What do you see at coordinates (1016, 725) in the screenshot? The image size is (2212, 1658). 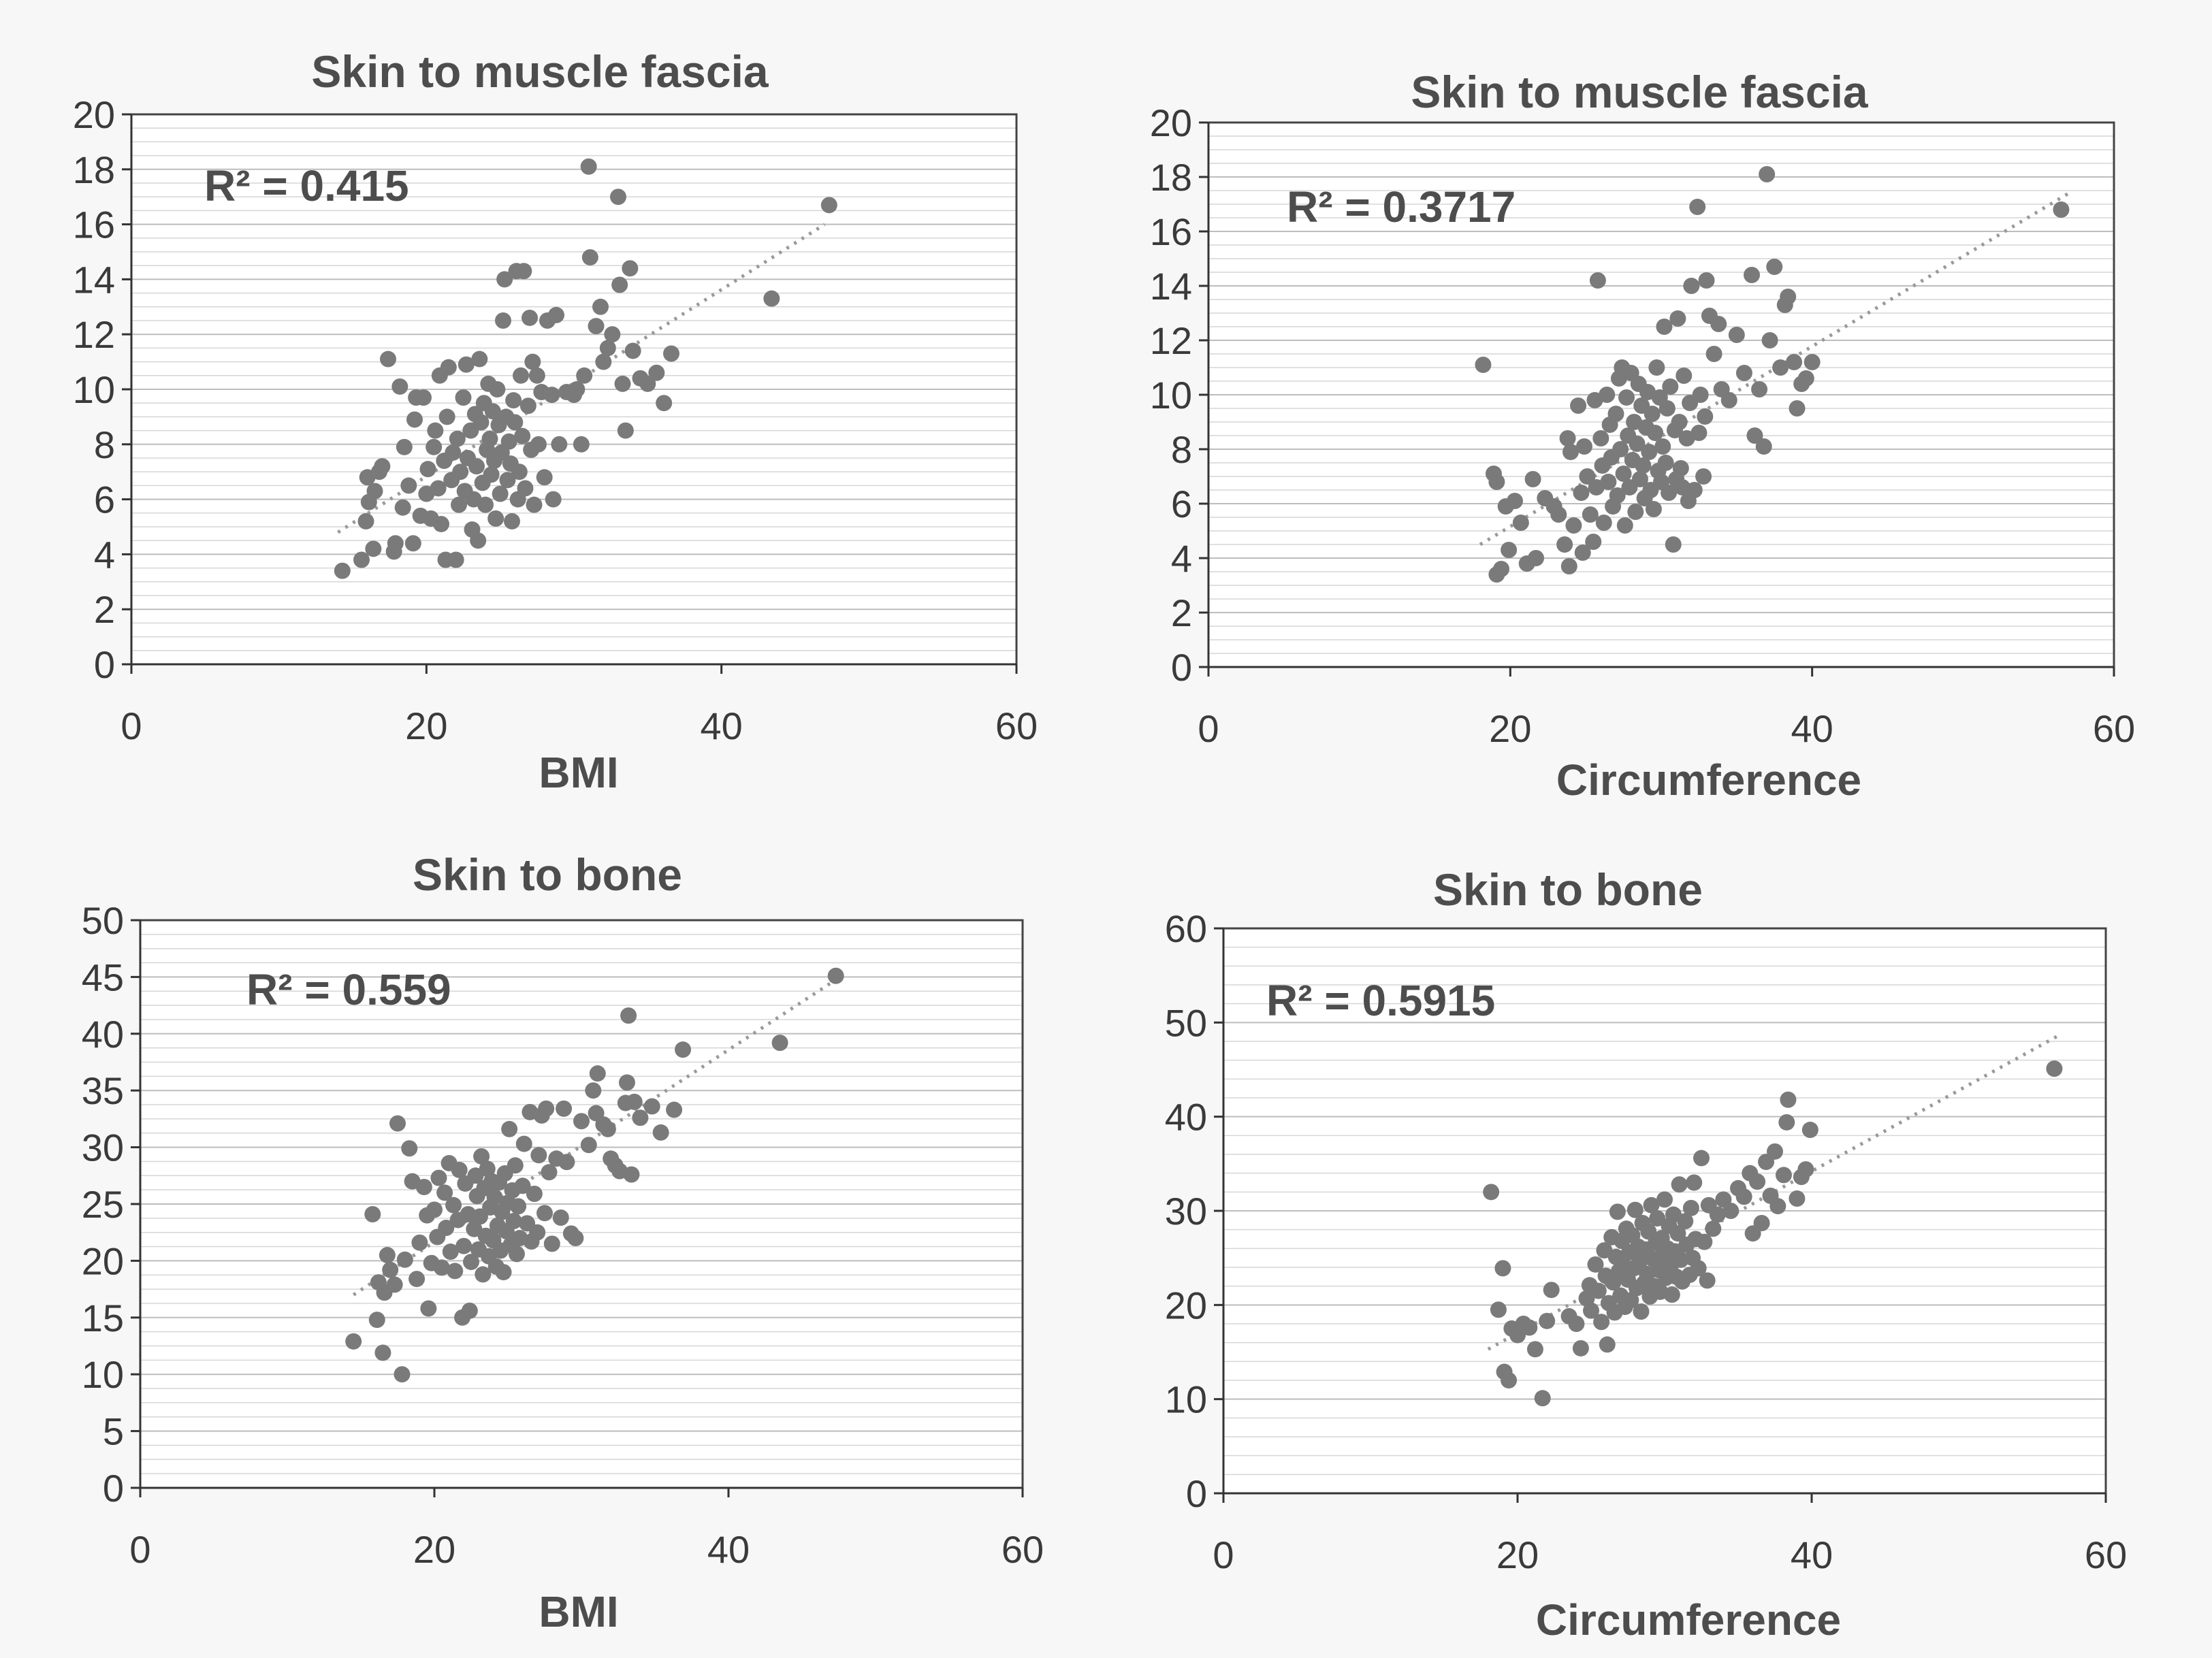 I see `x-tick-label: 60` at bounding box center [1016, 725].